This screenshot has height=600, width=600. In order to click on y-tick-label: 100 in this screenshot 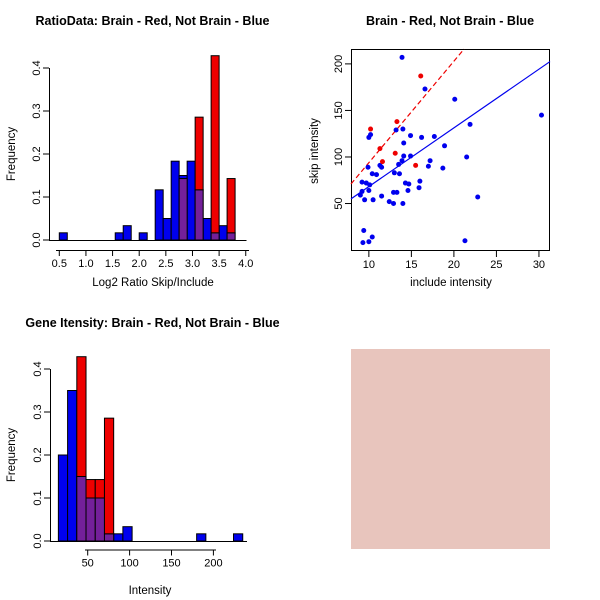, I will do `click(339, 157)`.